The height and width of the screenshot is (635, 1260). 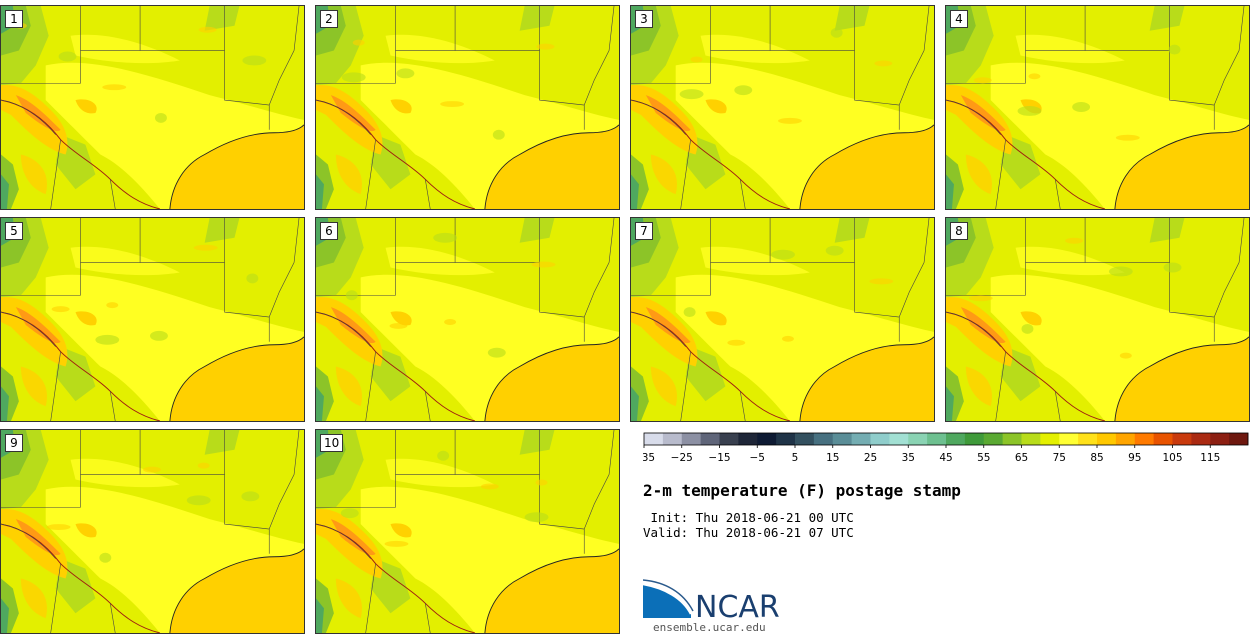 What do you see at coordinates (1096, 458) in the screenshot?
I see `colorbar-tick-label: 85` at bounding box center [1096, 458].